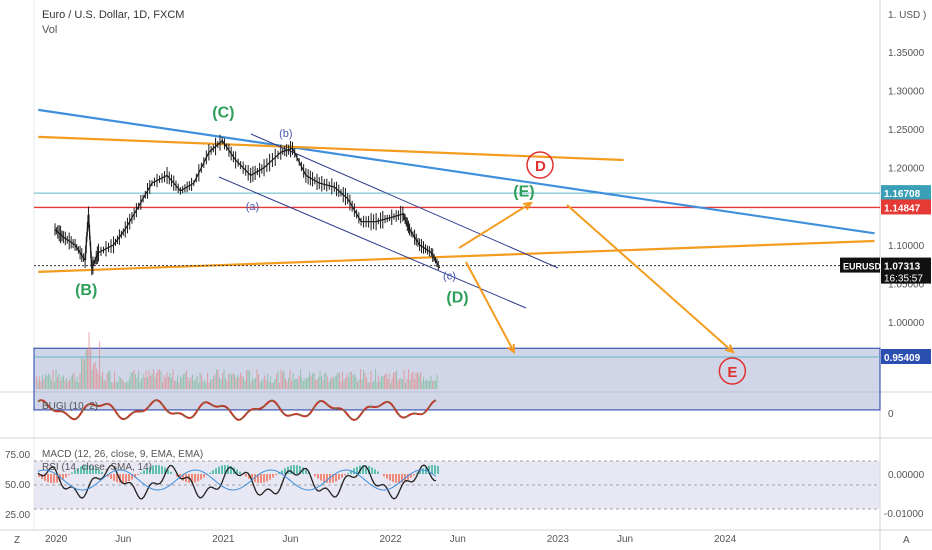 Image resolution: width=932 pixels, height=550 pixels. What do you see at coordinates (237, 410) in the screenshot?
I see `bugi-pane` at bounding box center [237, 410].